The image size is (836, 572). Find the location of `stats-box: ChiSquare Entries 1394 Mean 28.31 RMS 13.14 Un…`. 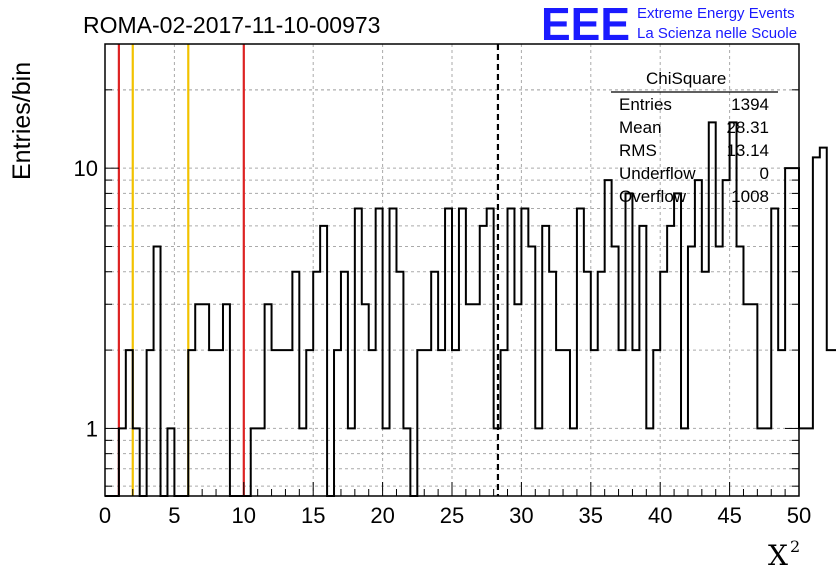

stats-box: ChiSquare Entries 1394 Mean 28.31 RMS 13.14 Un… is located at coordinates (694, 137).